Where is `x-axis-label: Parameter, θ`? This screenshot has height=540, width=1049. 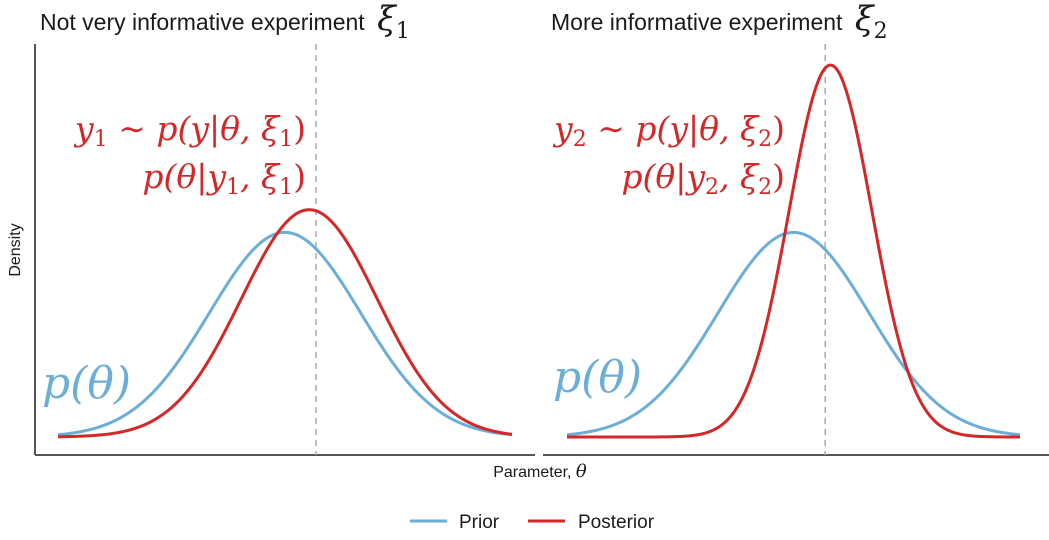 x-axis-label: Parameter, θ is located at coordinates (540, 471).